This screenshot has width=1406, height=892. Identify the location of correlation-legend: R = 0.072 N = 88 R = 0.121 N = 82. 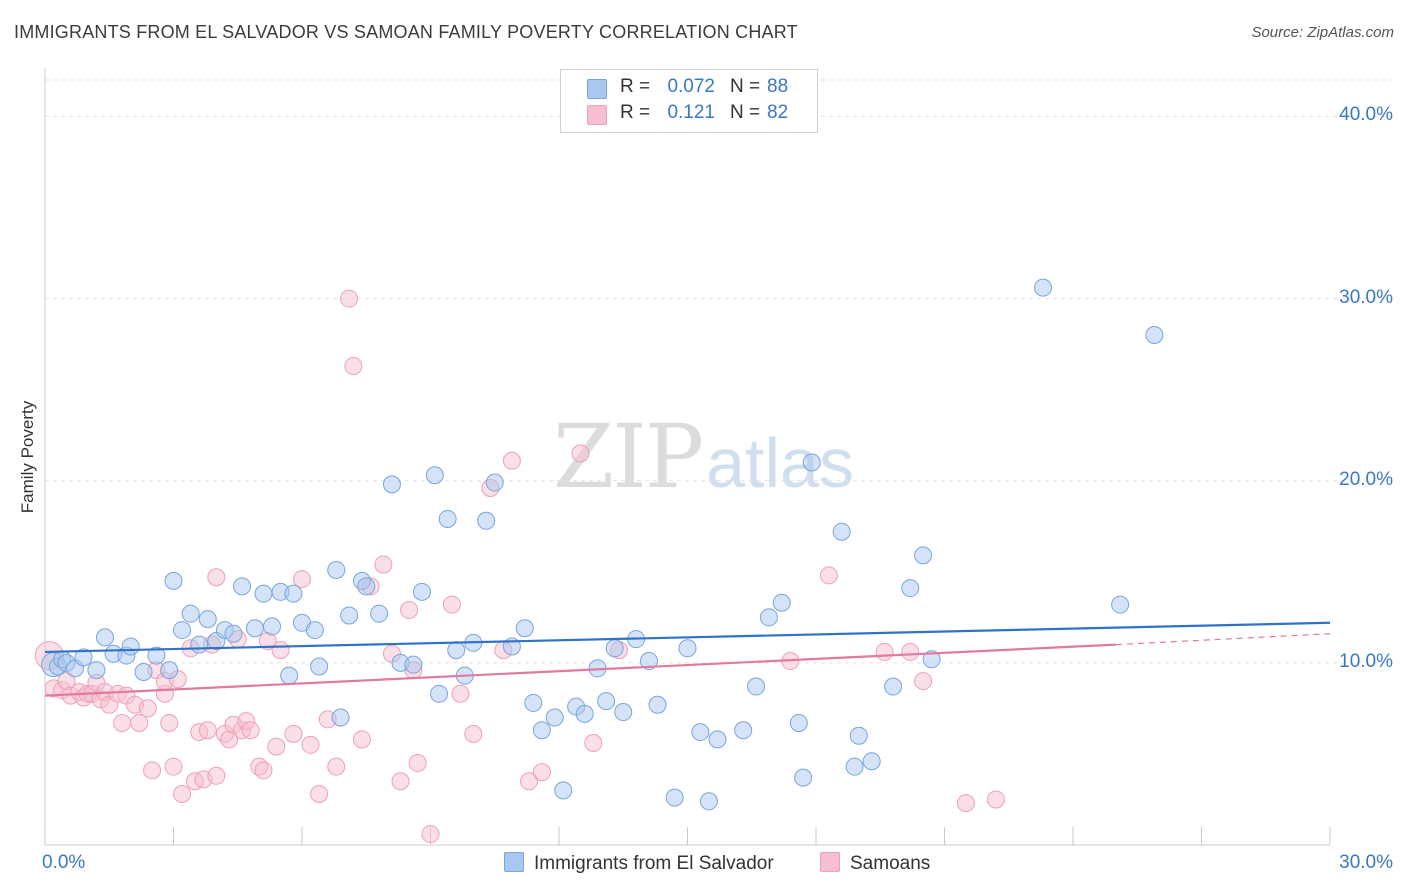
(689, 101).